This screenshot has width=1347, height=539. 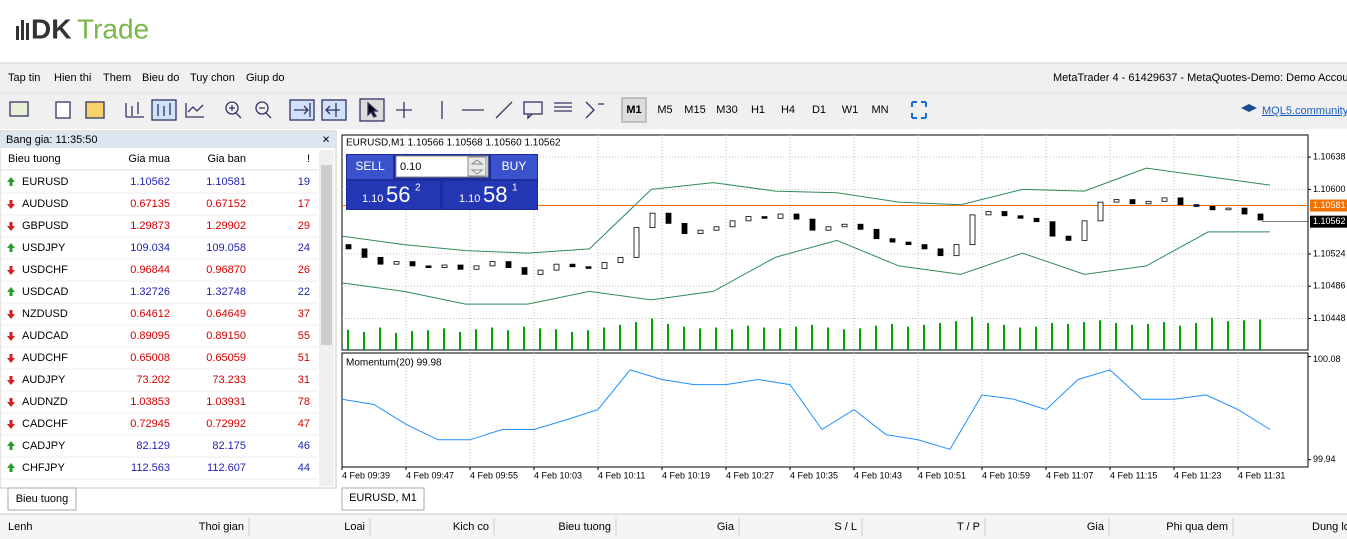 I want to click on buy-price-prefix: 1.10, so click(x=469, y=199).